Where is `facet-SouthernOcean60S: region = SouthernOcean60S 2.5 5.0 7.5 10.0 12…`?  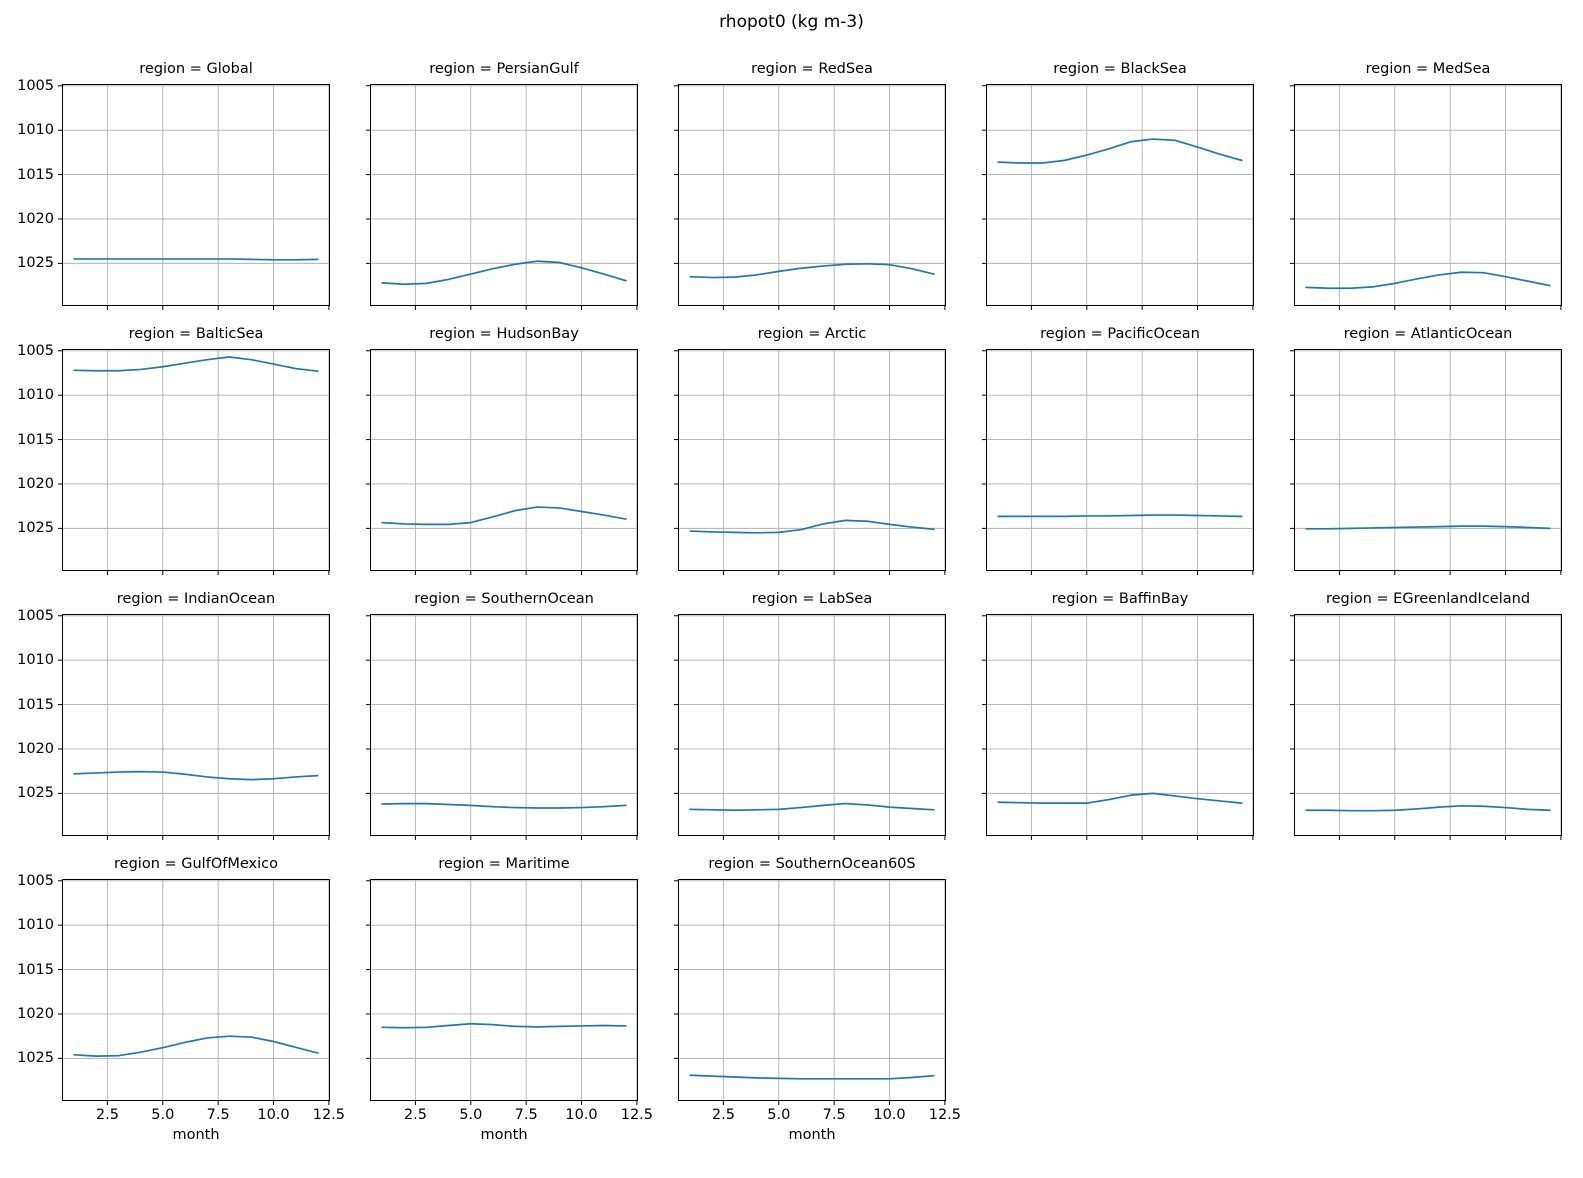 facet-SouthernOcean60S: region = SouthernOcean60S 2.5 5.0 7.5 10.0 12… is located at coordinates (817, 998).